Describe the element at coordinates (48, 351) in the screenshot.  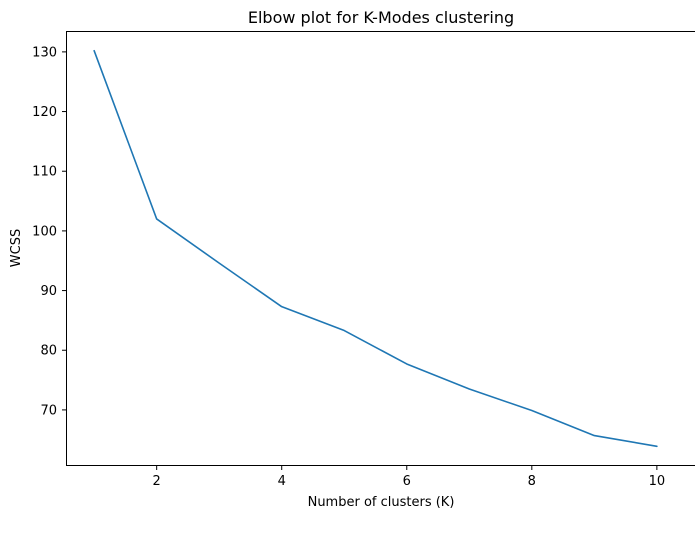
I see `y-tick-label: 80` at that location.